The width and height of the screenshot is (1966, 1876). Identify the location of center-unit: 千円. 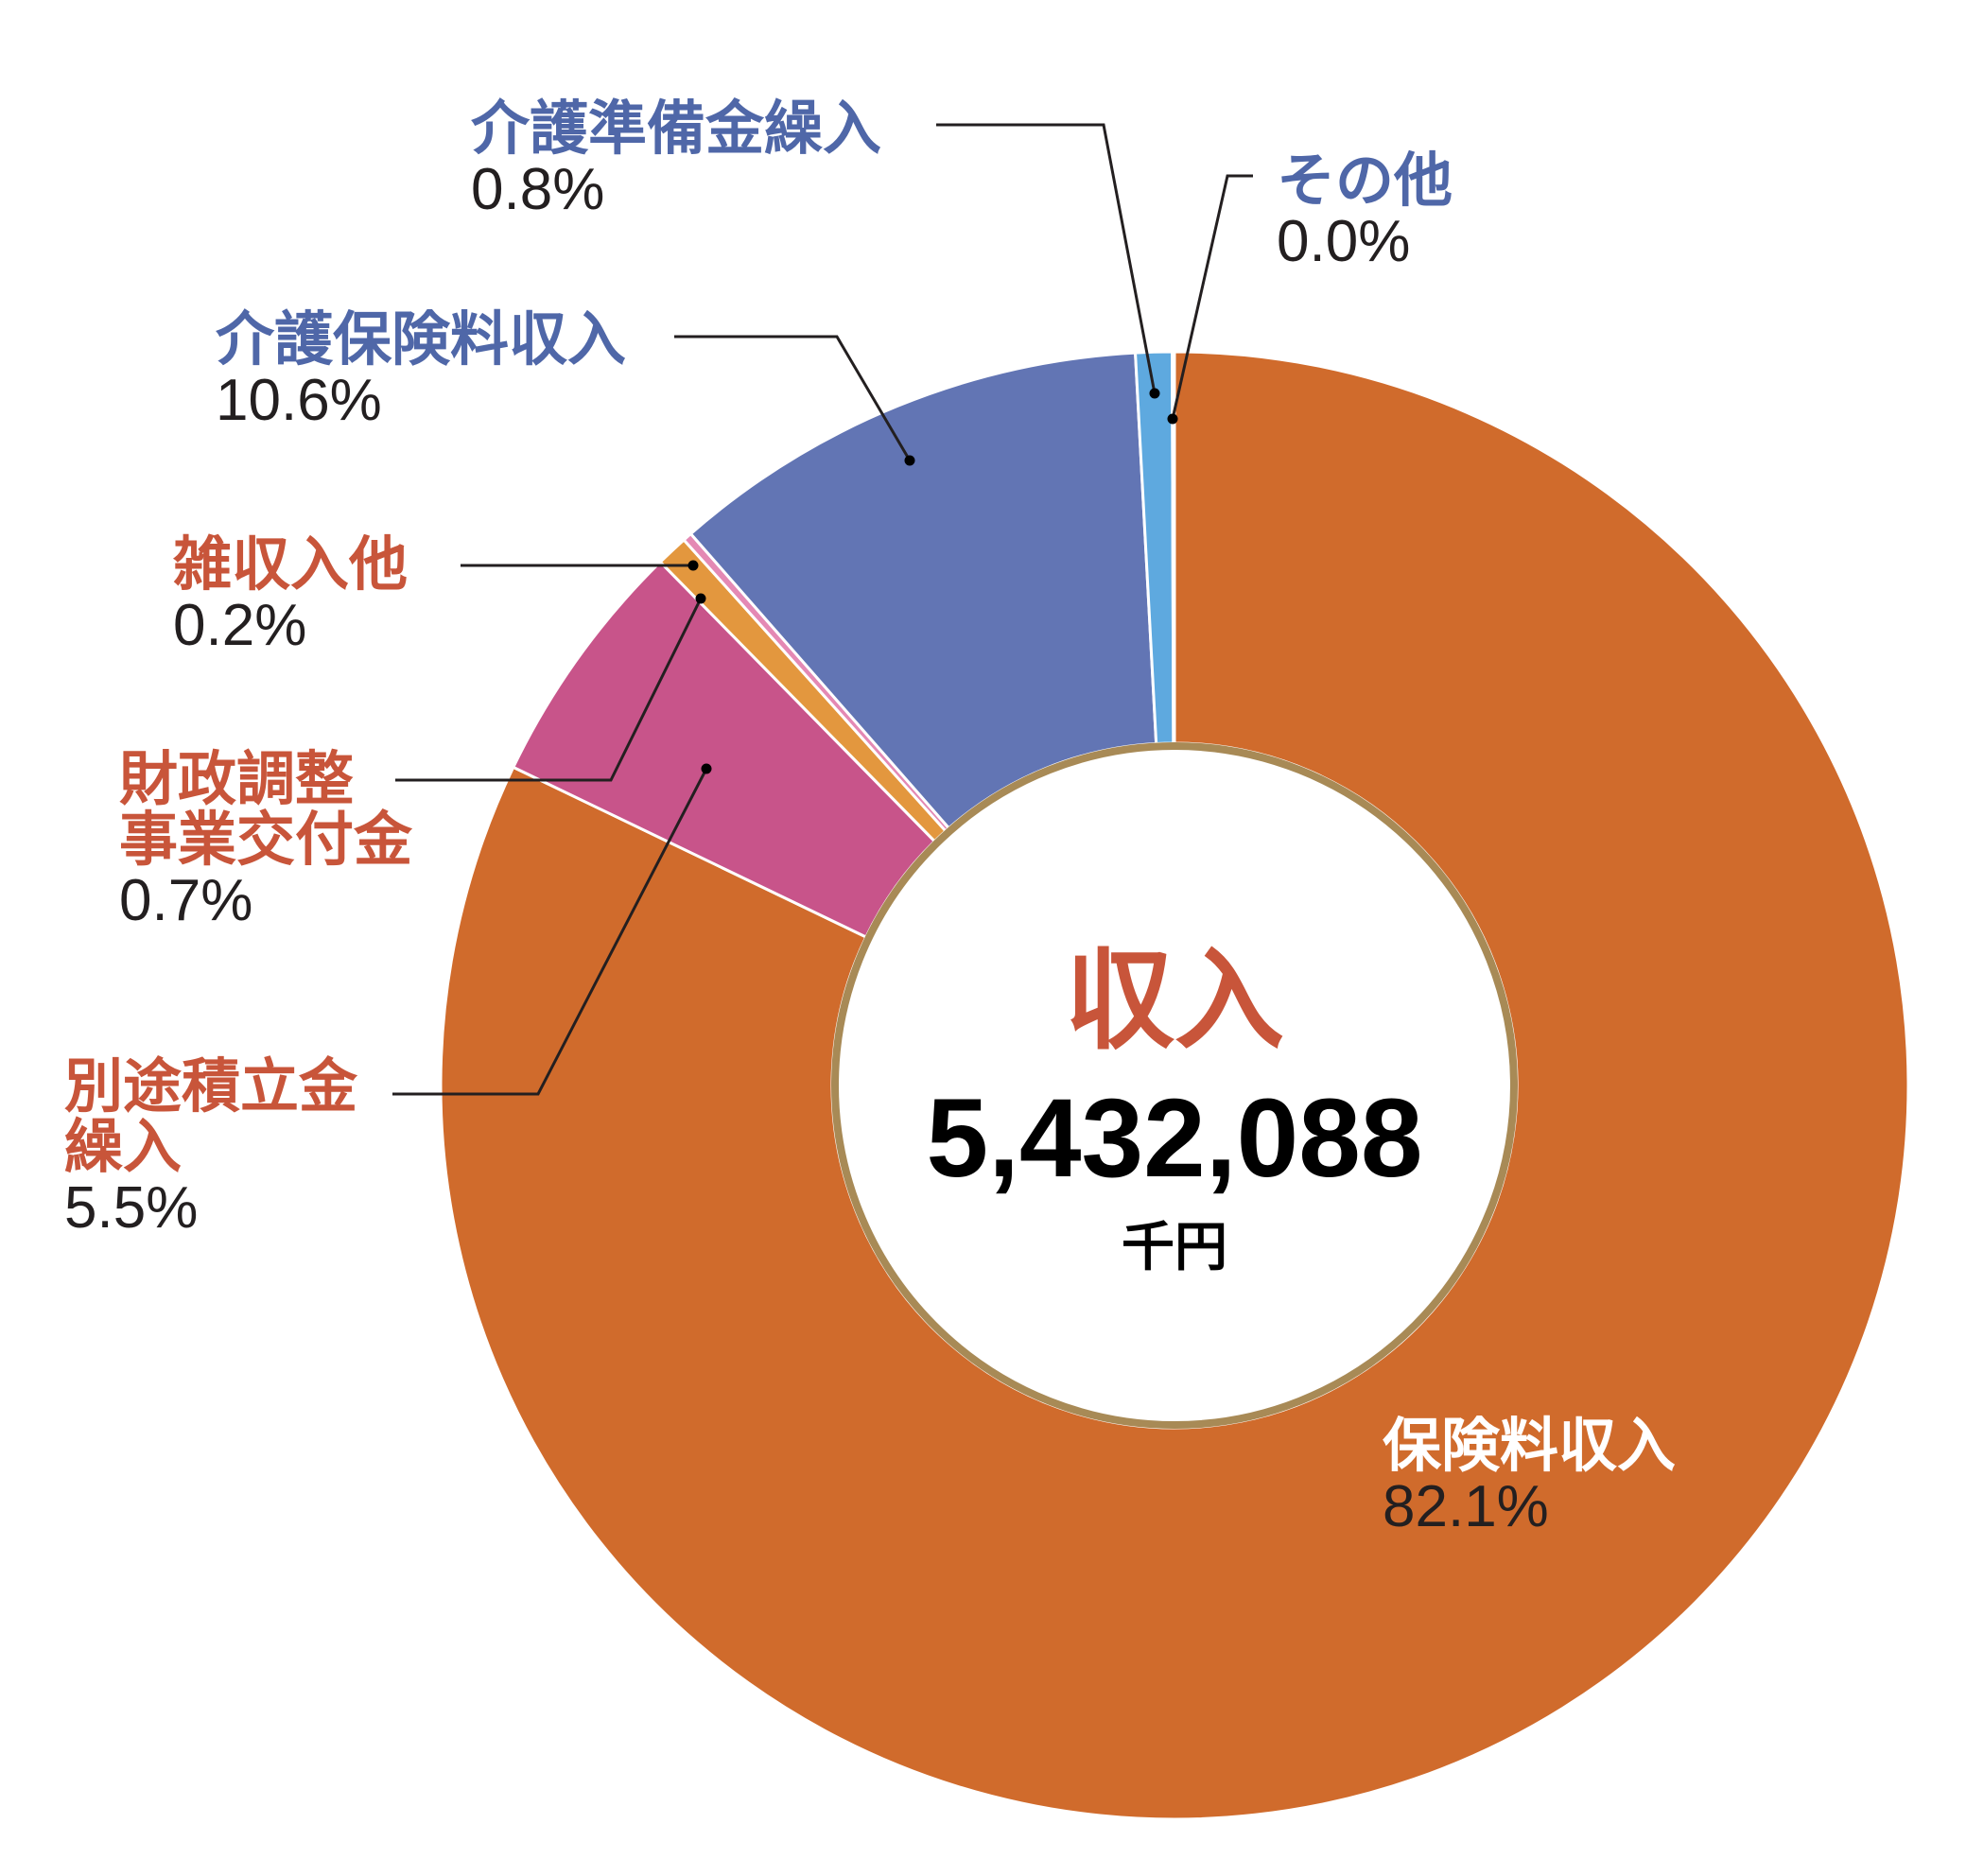
(1174, 1247).